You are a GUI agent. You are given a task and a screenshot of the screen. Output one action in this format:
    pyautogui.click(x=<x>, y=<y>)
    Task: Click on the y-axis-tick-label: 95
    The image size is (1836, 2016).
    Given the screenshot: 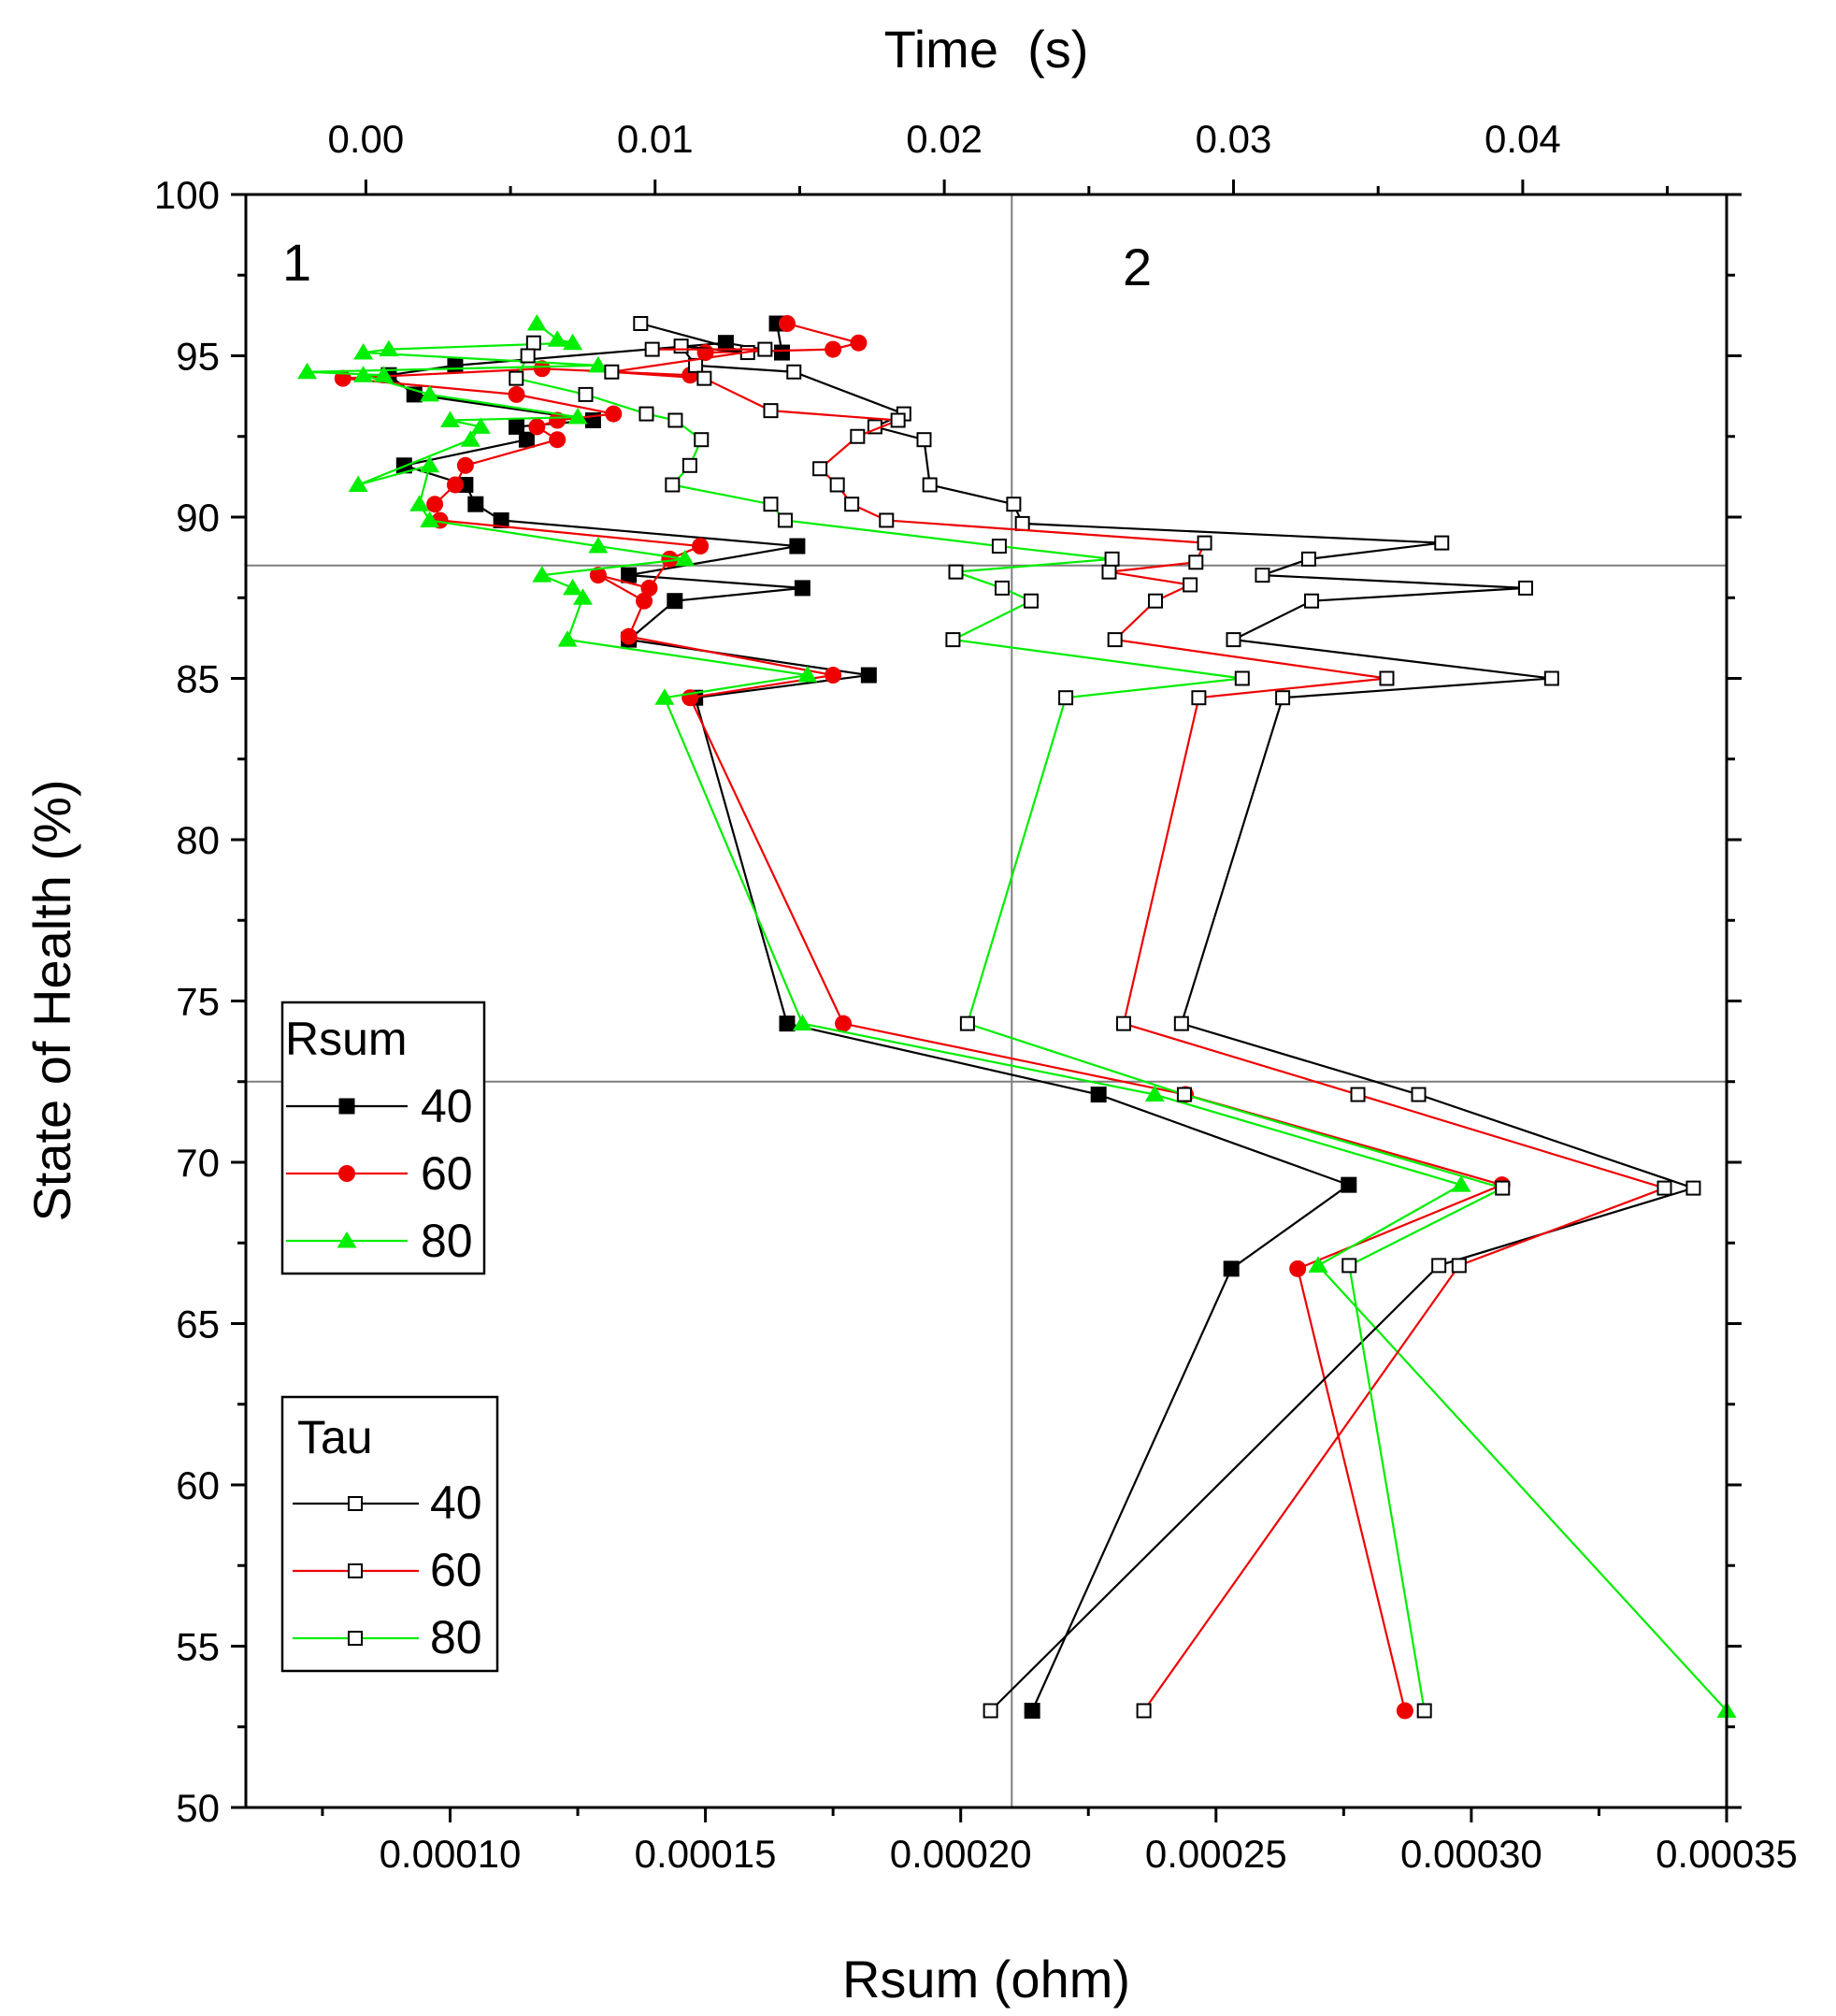 What is the action you would take?
    pyautogui.click(x=198, y=357)
    